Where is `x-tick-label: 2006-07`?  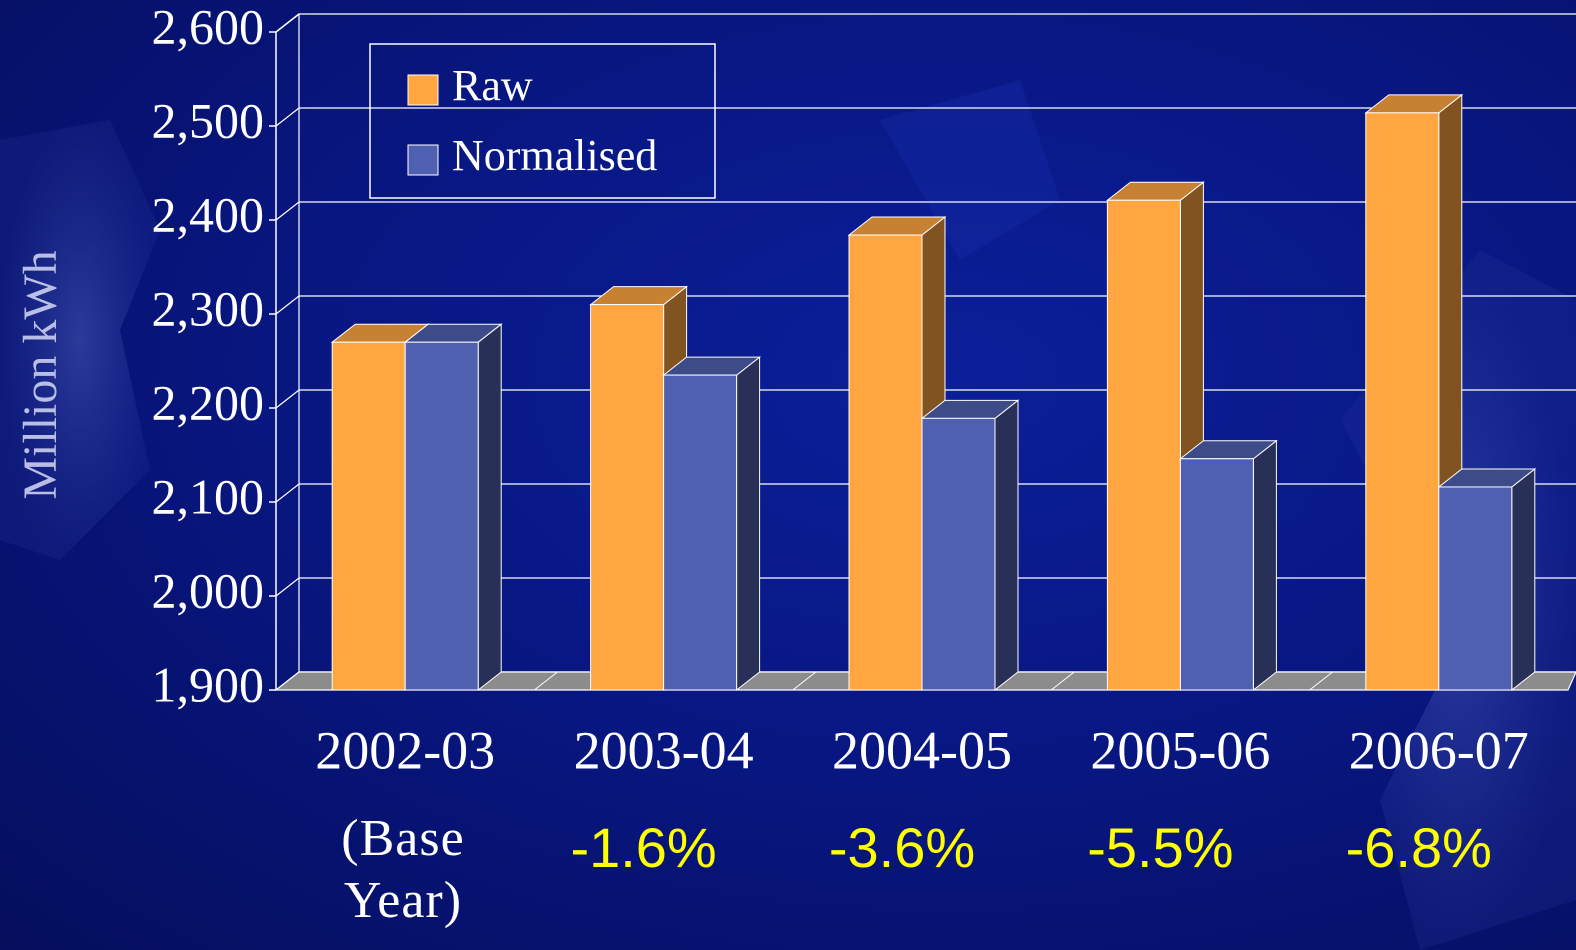 x-tick-label: 2006-07 is located at coordinates (1439, 750).